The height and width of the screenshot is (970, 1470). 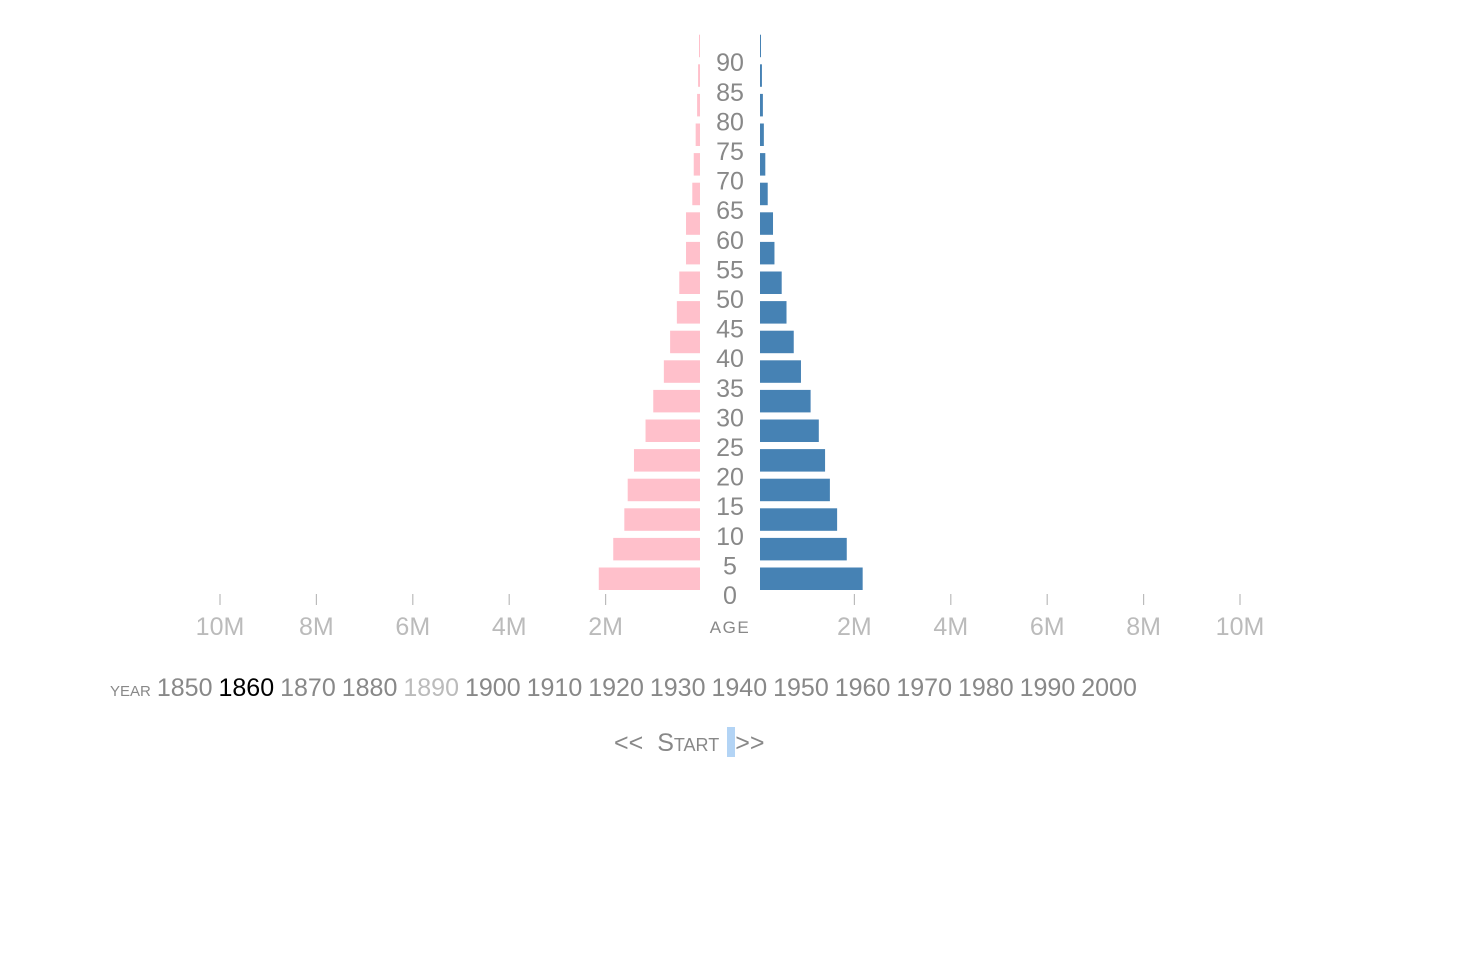 What do you see at coordinates (730, 448) in the screenshot?
I see `age-label: 25` at bounding box center [730, 448].